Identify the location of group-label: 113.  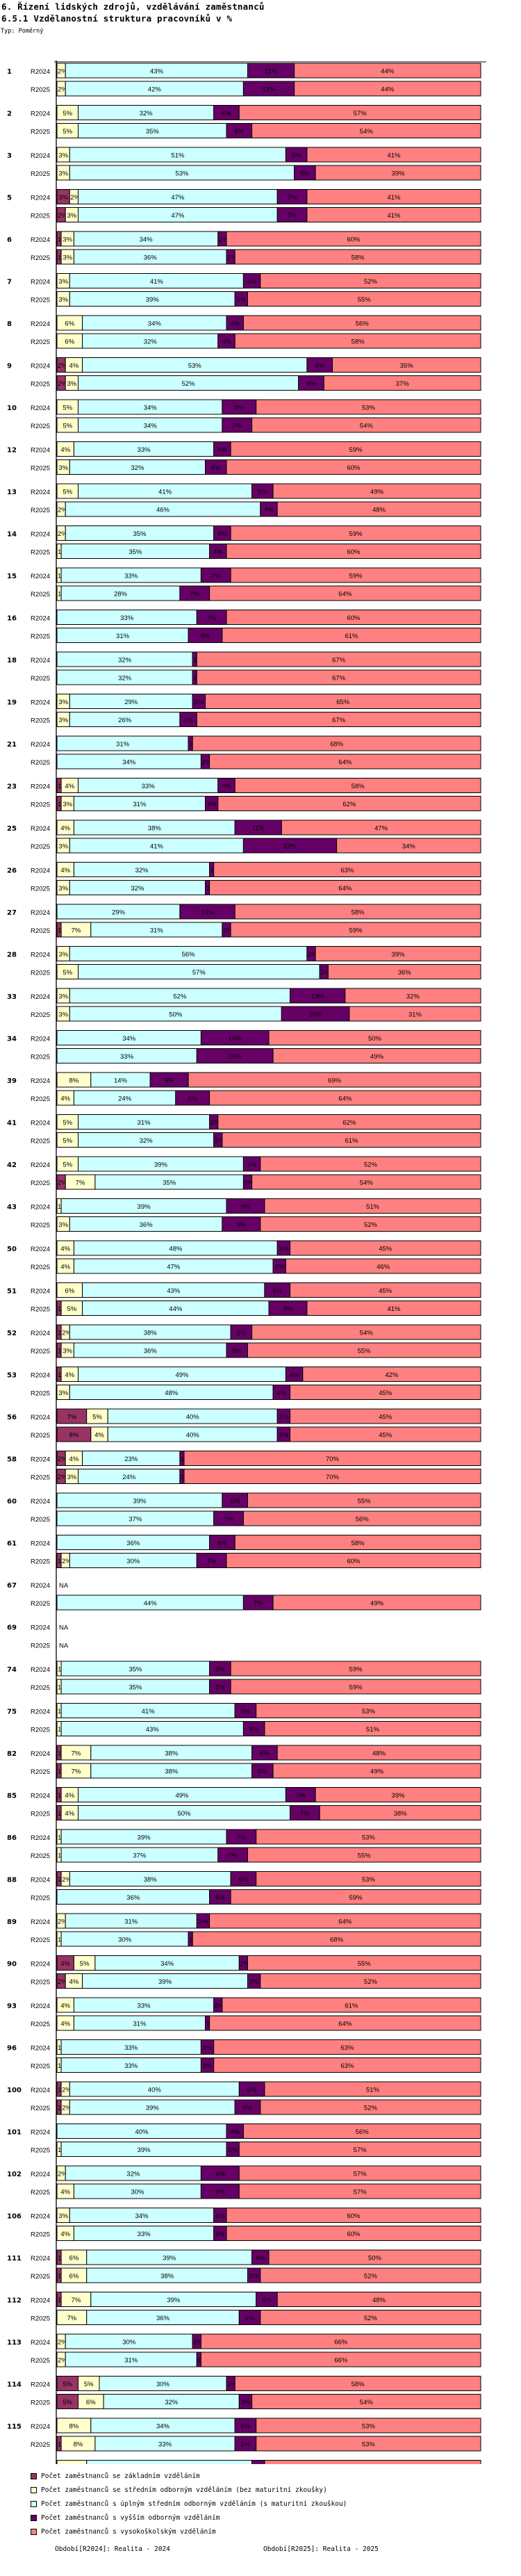
(14, 2343).